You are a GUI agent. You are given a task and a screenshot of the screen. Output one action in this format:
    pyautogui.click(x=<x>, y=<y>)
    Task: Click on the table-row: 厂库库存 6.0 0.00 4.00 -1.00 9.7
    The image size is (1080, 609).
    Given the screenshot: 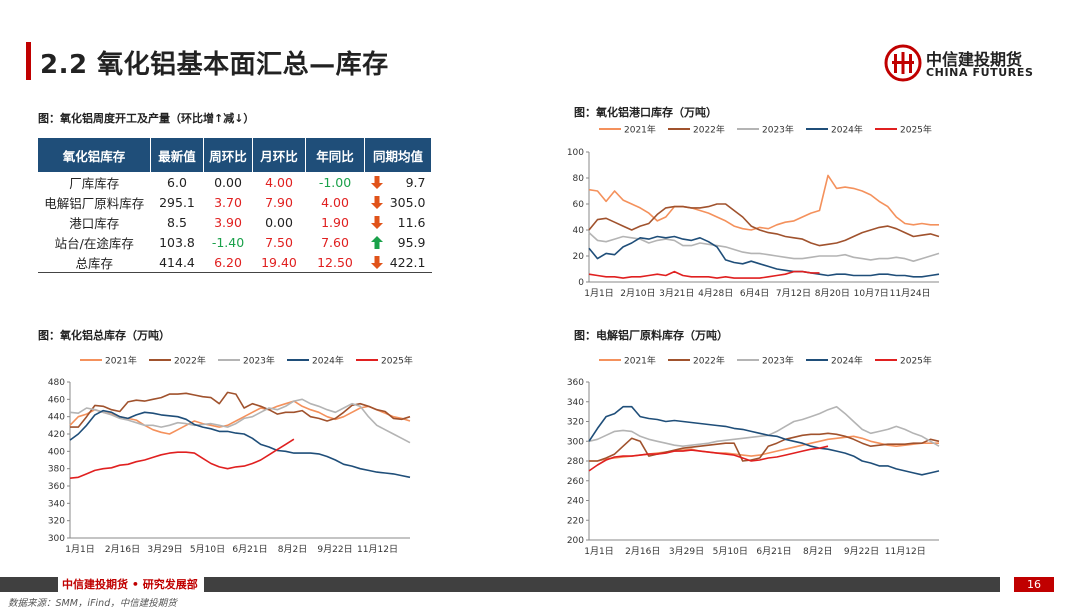 What is the action you would take?
    pyautogui.click(x=235, y=182)
    